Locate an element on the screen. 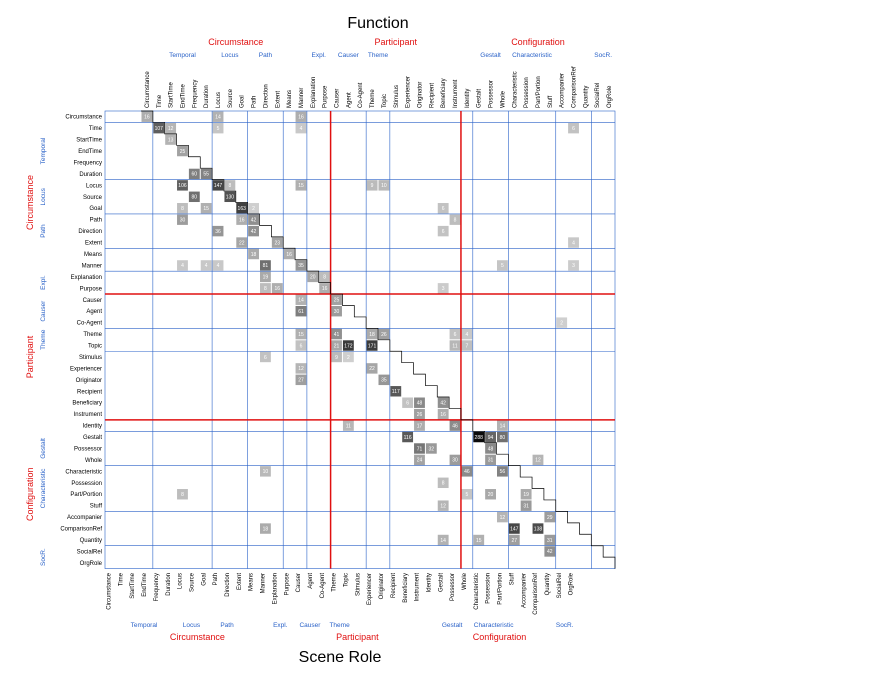  group-label: Circumstance is located at coordinates (30, 202).